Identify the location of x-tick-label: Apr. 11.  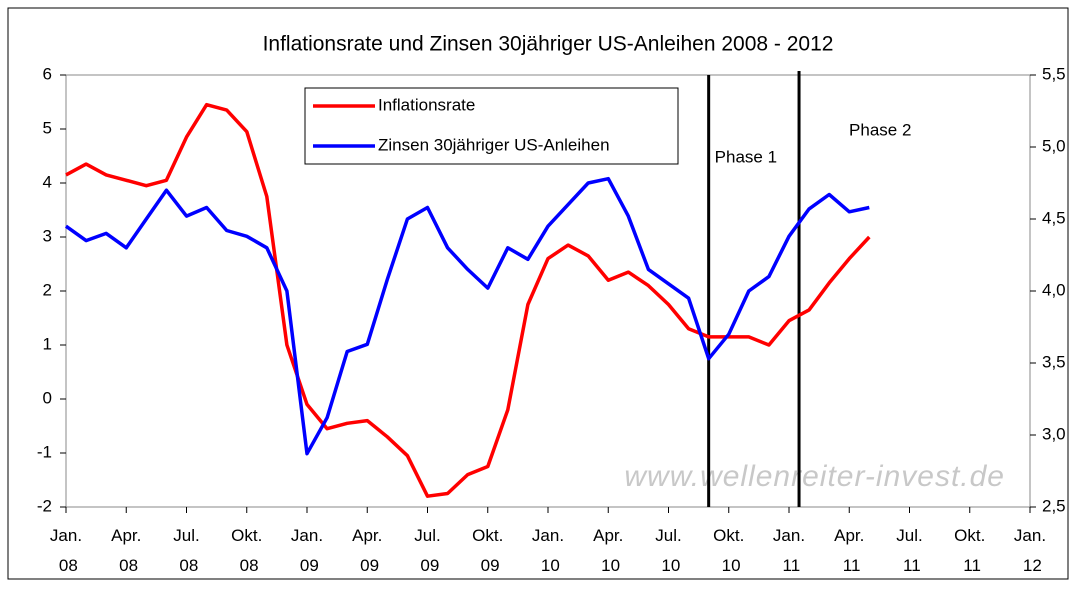
(849, 550).